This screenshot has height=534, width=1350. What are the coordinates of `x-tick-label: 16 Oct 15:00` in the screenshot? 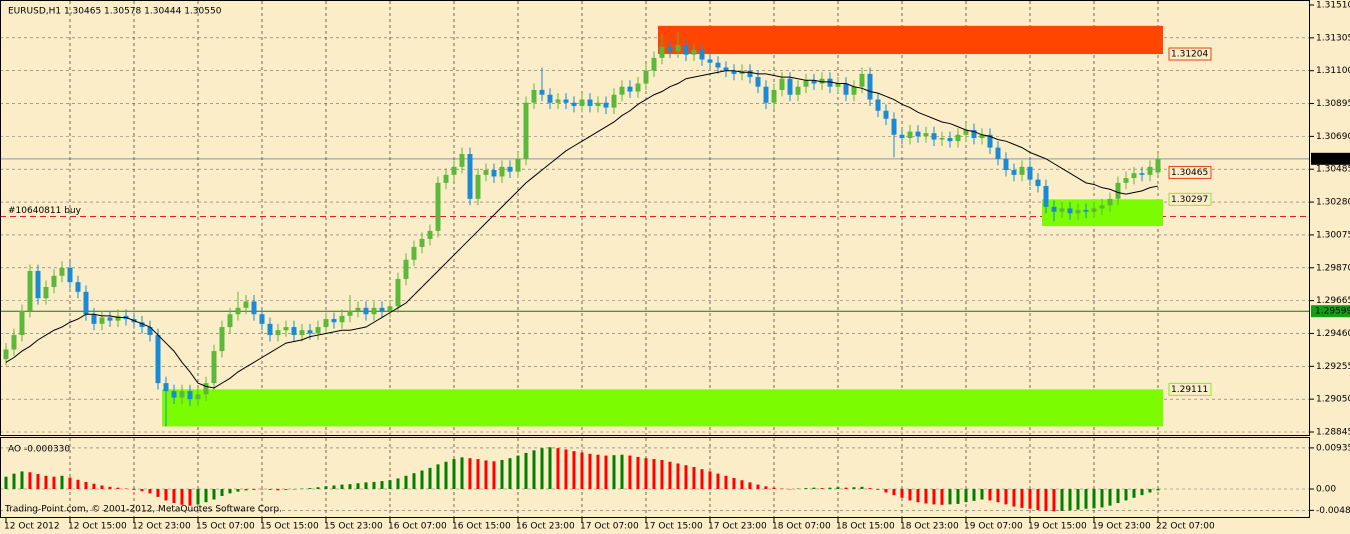 It's located at (481, 527).